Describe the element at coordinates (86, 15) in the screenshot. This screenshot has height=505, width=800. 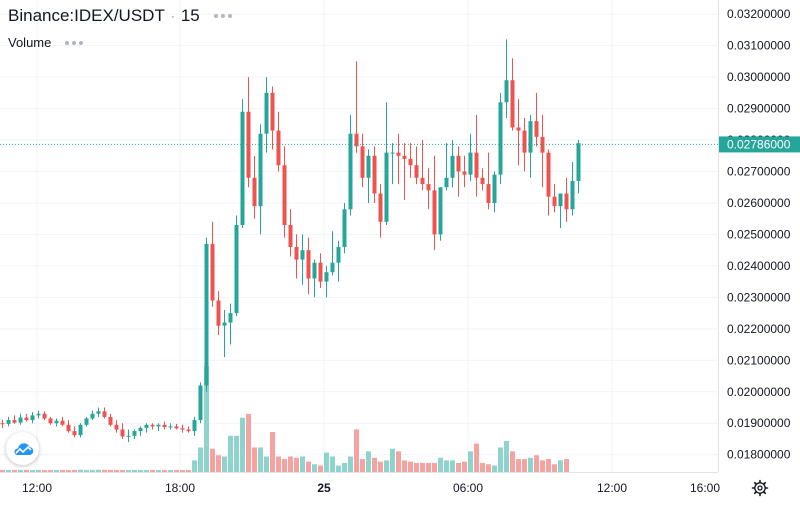
I see `symbol-name: Binance:IDEX/USDT` at that location.